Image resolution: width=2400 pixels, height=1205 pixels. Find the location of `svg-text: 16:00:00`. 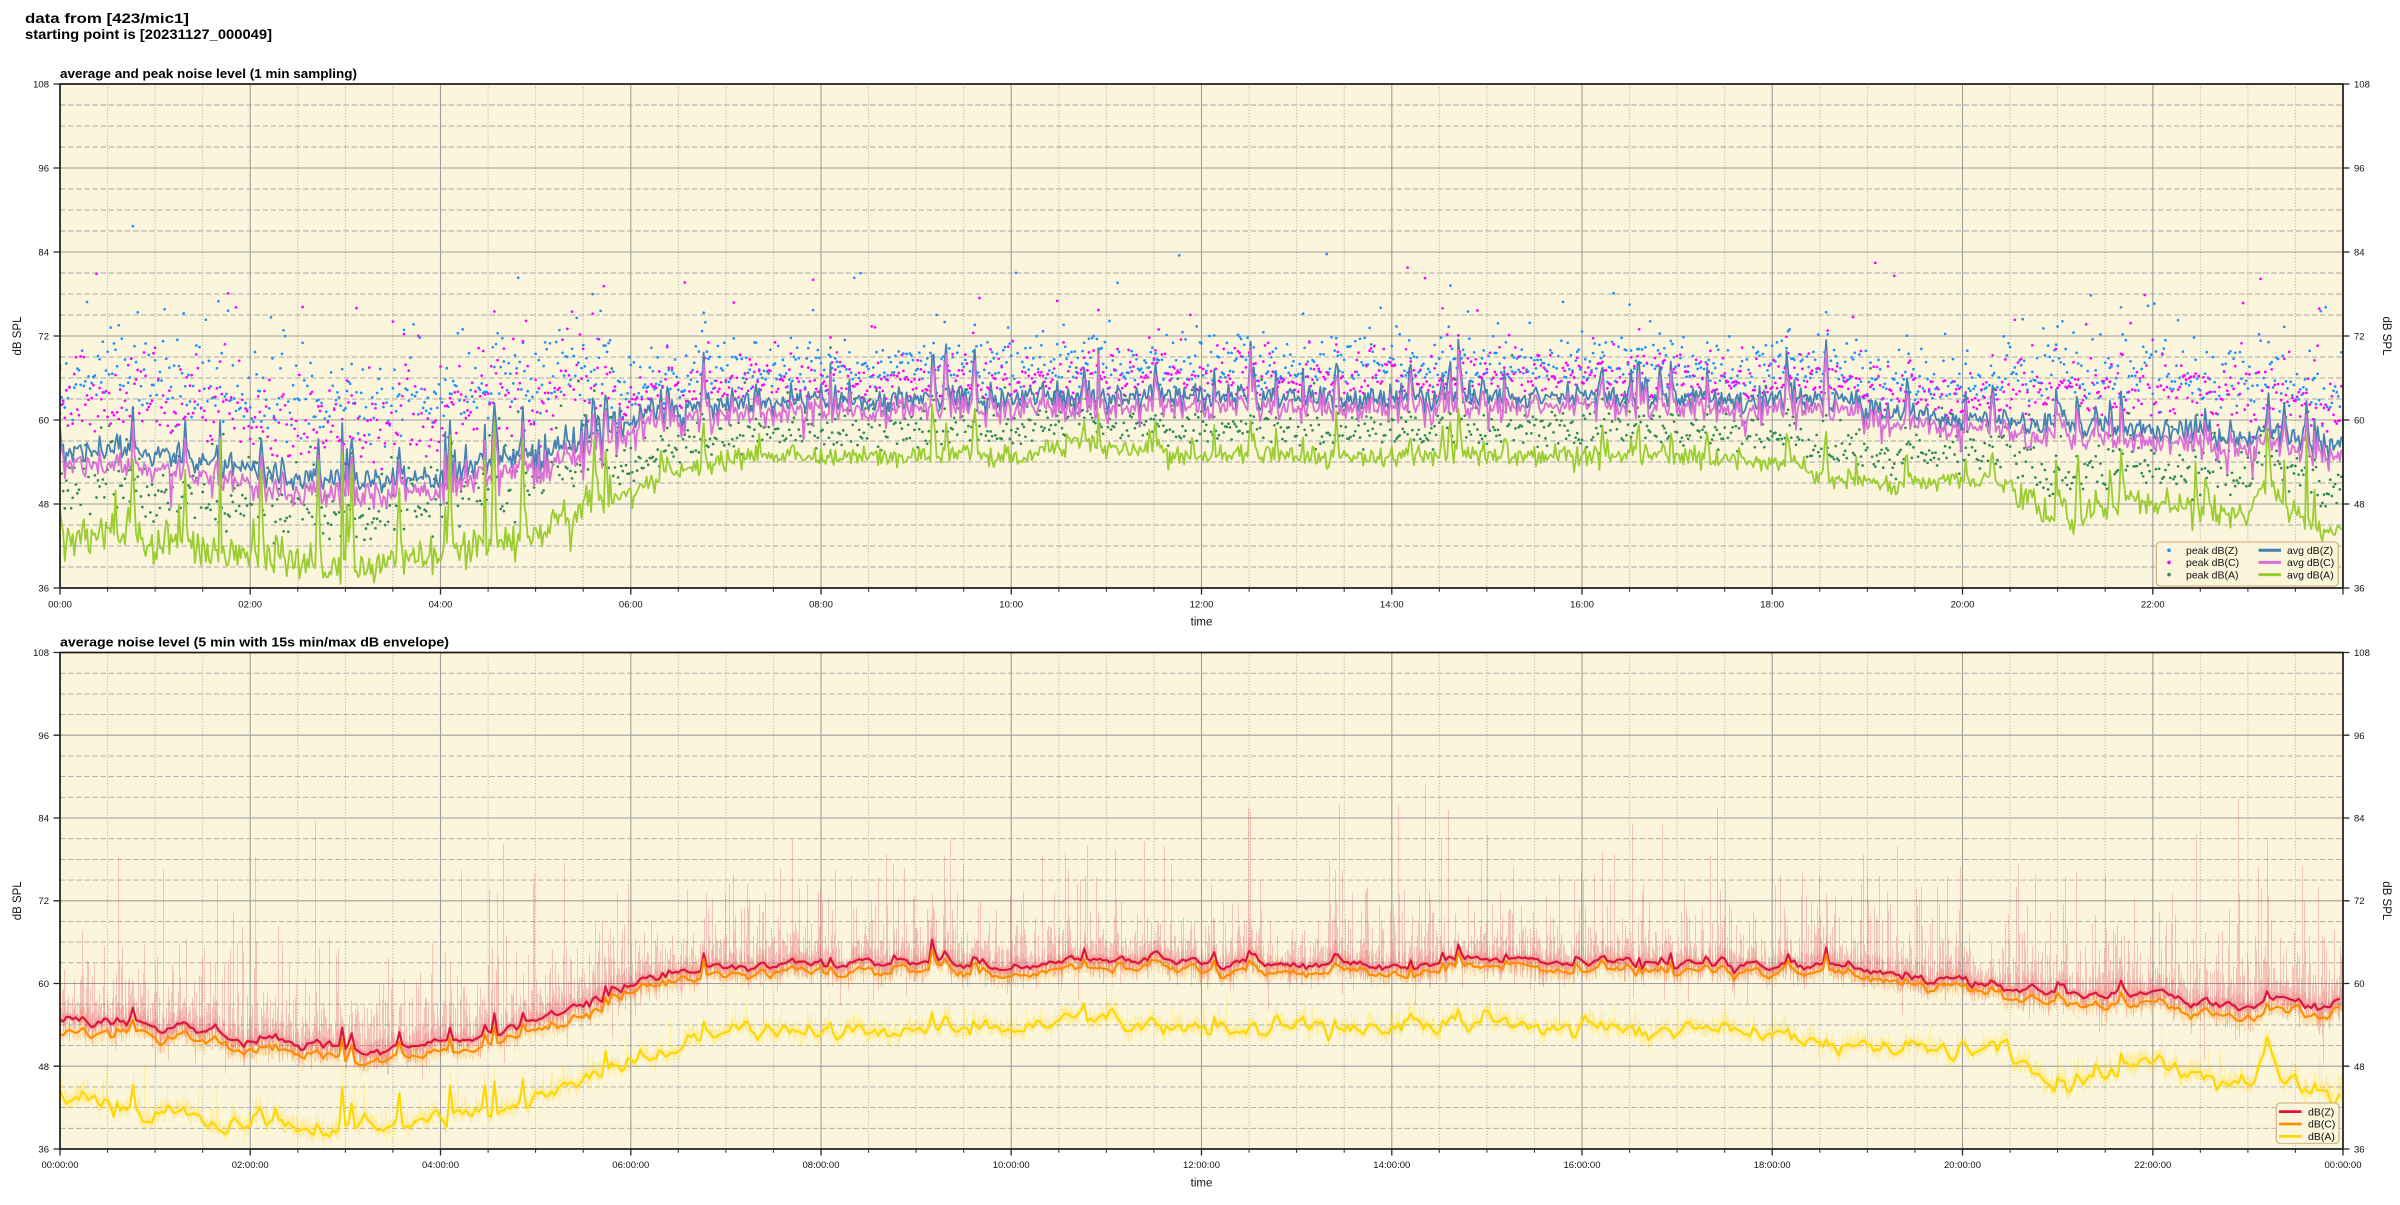

svg-text: 16:00:00 is located at coordinates (1582, 1165).